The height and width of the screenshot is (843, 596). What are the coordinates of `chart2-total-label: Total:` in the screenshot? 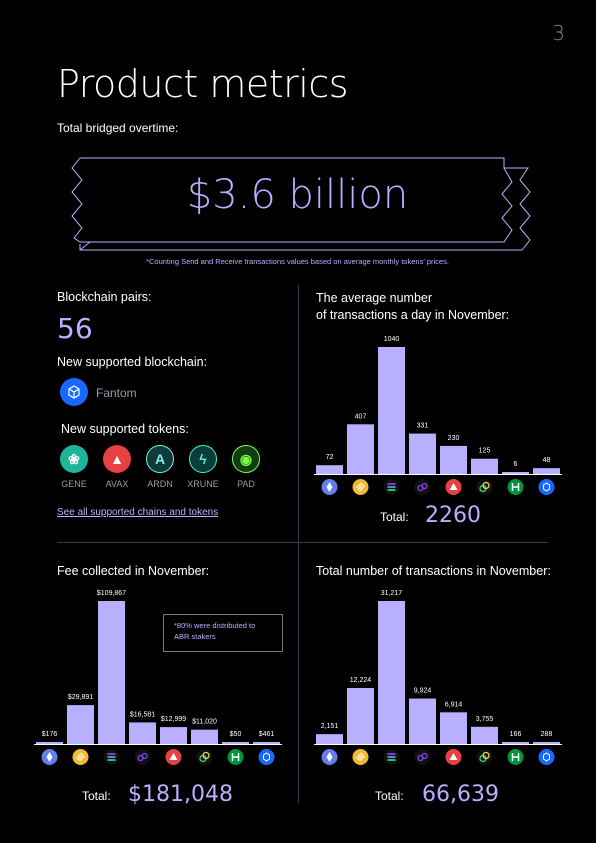 It's located at (96, 796).